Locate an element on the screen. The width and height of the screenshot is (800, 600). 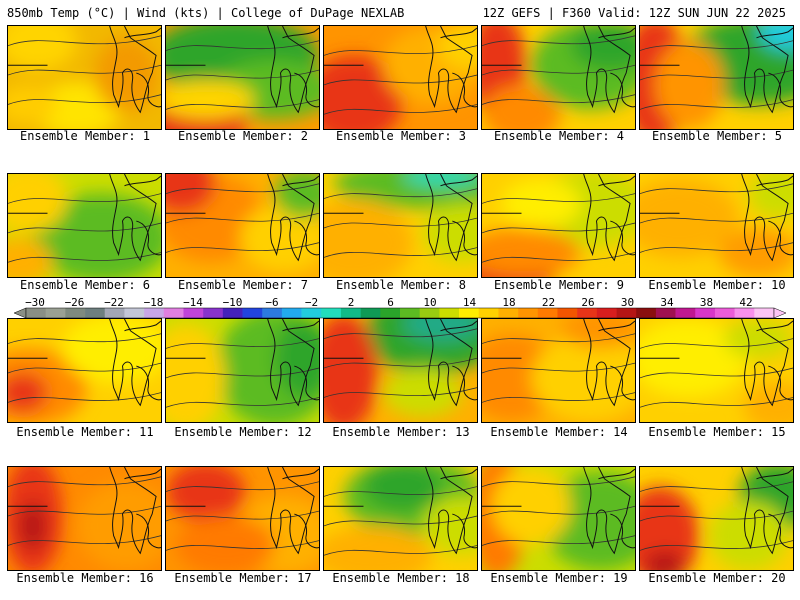
colorbar-max-arrow is located at coordinates (779, 313).